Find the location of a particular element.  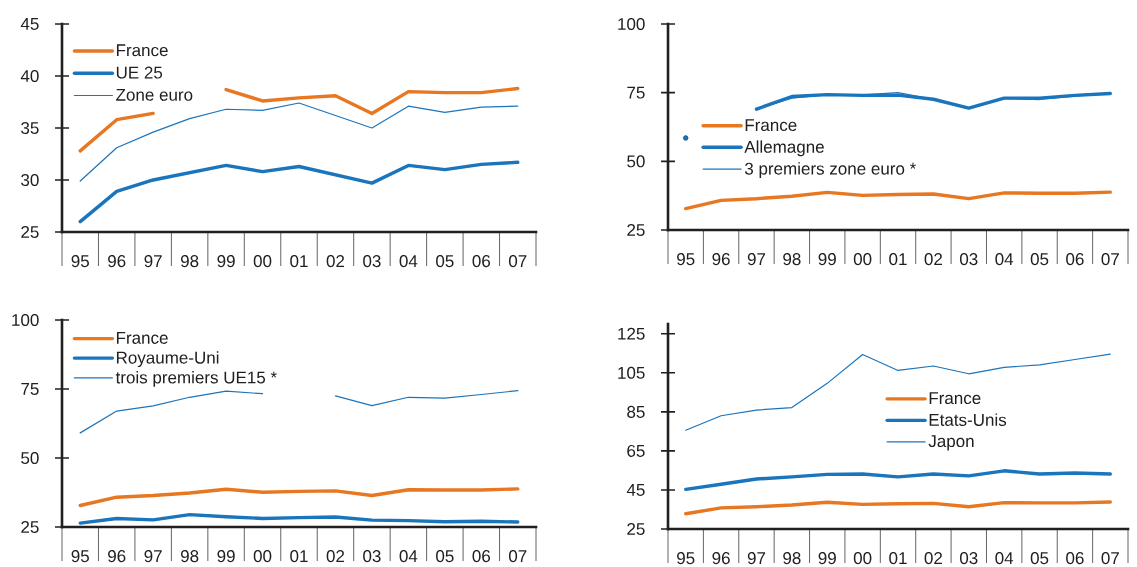

legend-label: Zone euro is located at coordinates (154, 94).